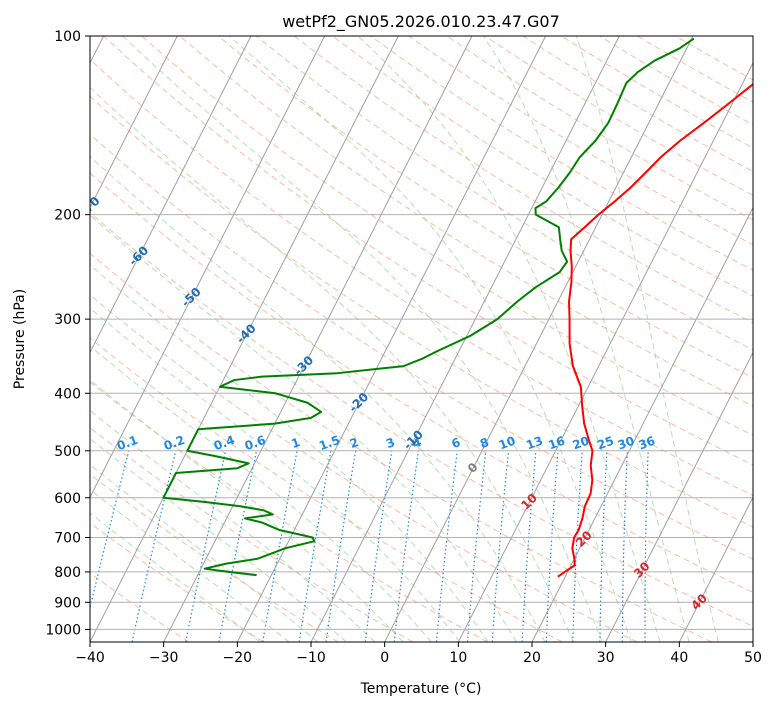  Describe the element at coordinates (90, 658) in the screenshot. I see `x-tick-label: −40` at that location.